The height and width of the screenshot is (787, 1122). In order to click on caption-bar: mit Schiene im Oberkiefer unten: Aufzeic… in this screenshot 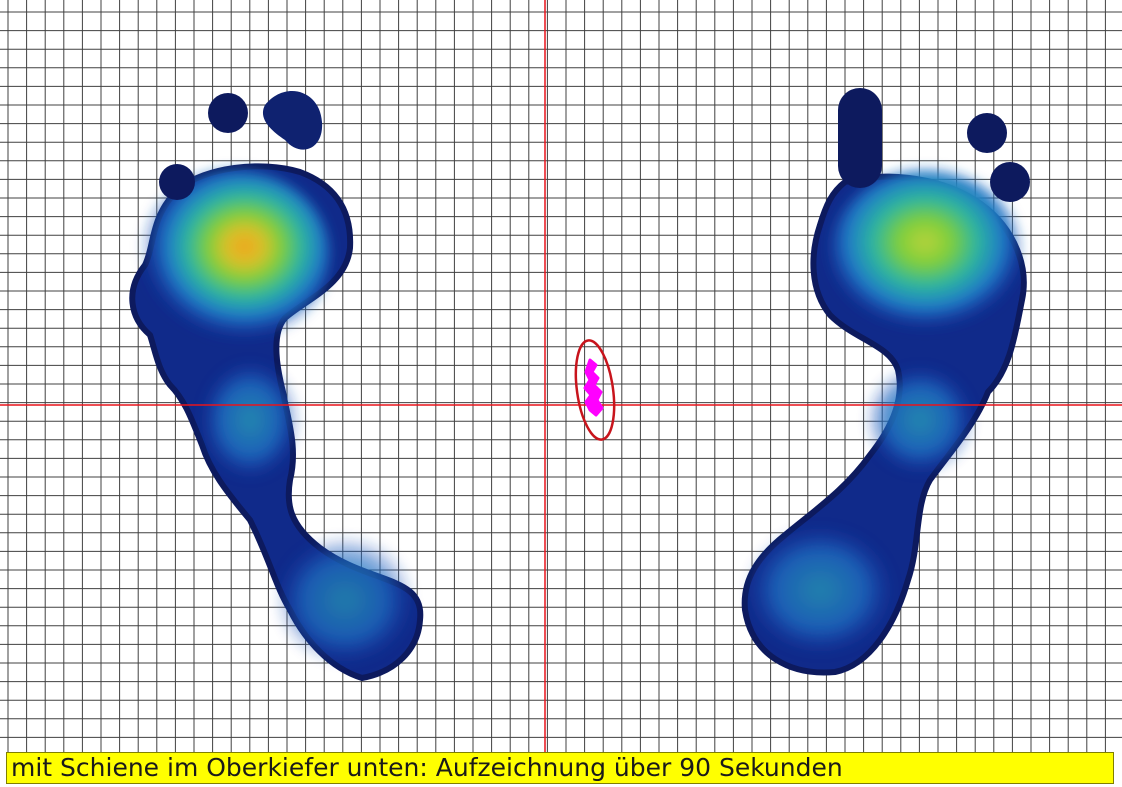, I will do `click(561, 769)`.